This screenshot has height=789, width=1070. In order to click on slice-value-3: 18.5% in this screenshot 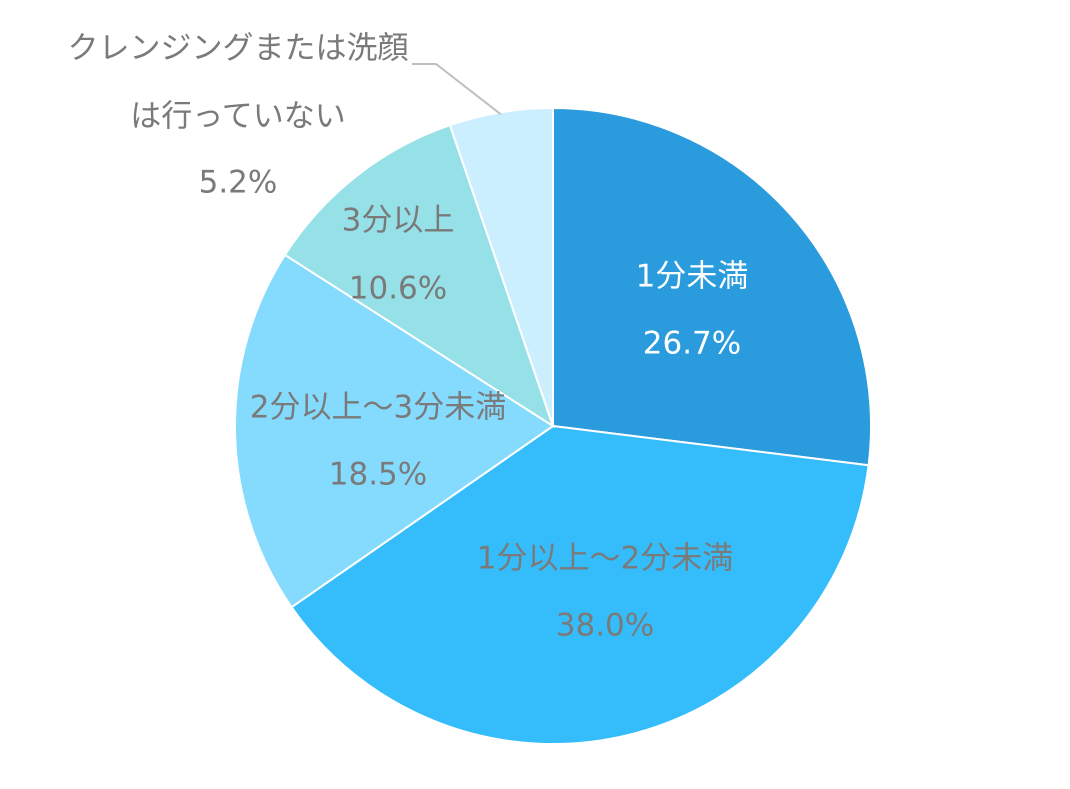, I will do `click(378, 475)`.